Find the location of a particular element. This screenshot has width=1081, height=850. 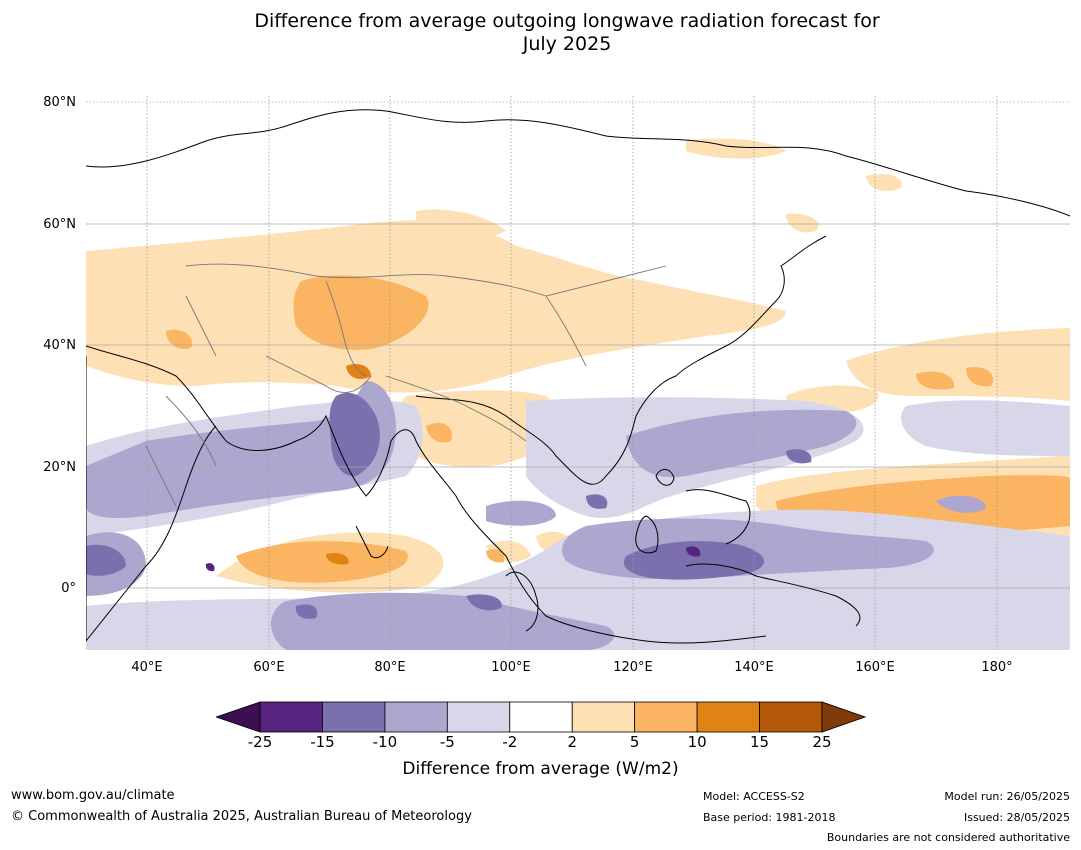

colorbar-extend-high is located at coordinates (844, 717).